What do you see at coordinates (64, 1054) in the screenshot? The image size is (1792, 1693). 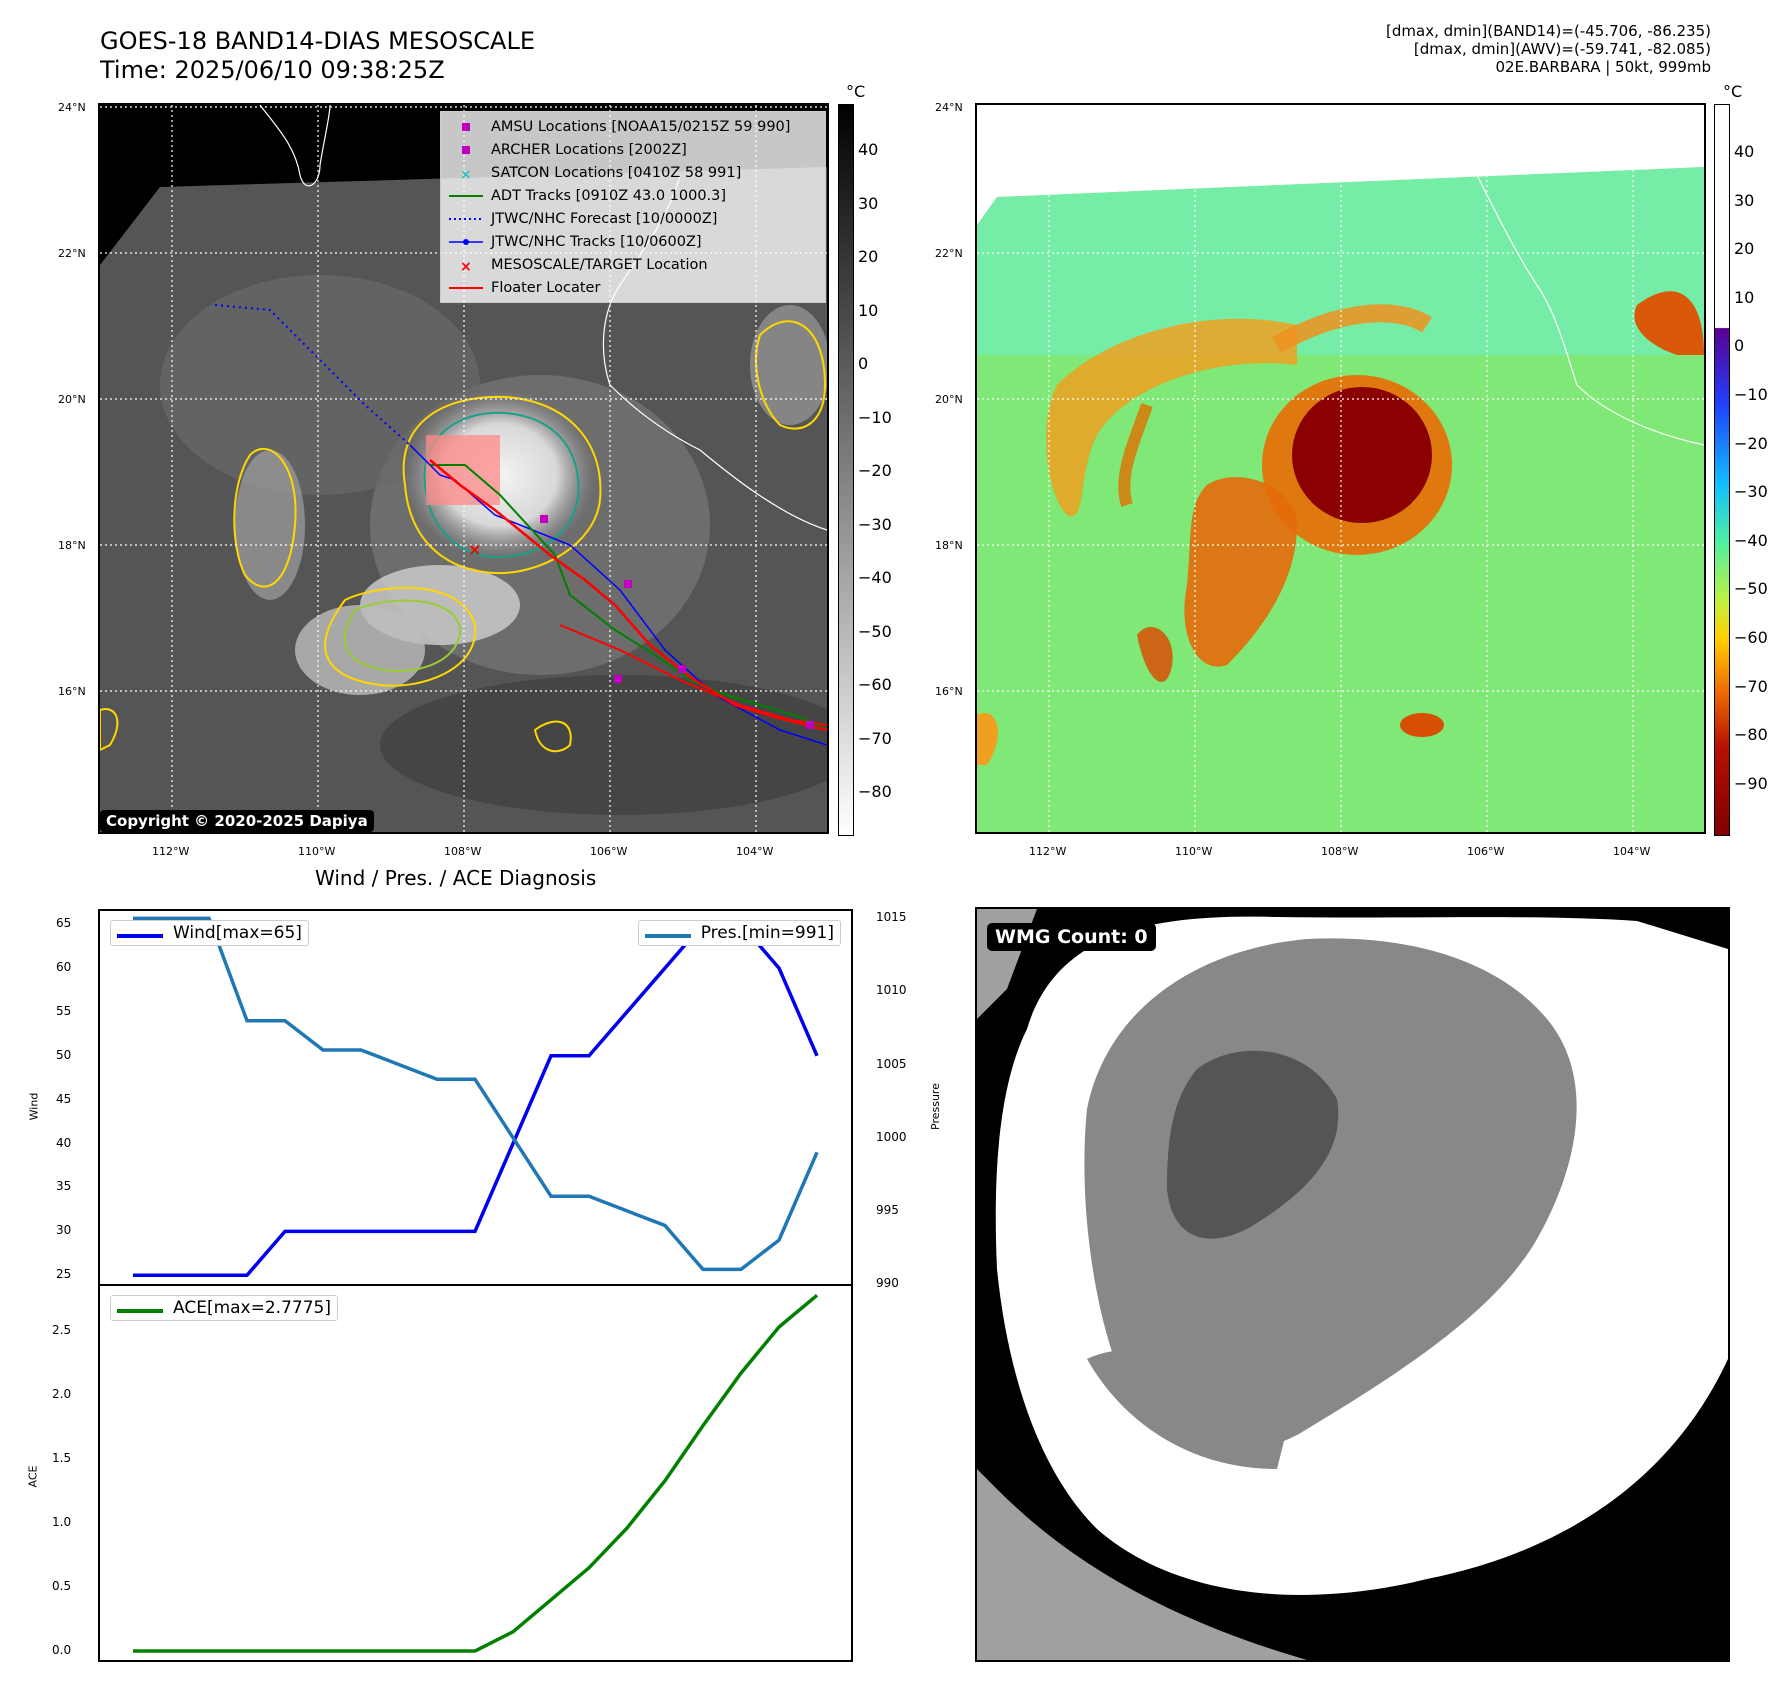 I see `wind-tick: 50` at bounding box center [64, 1054].